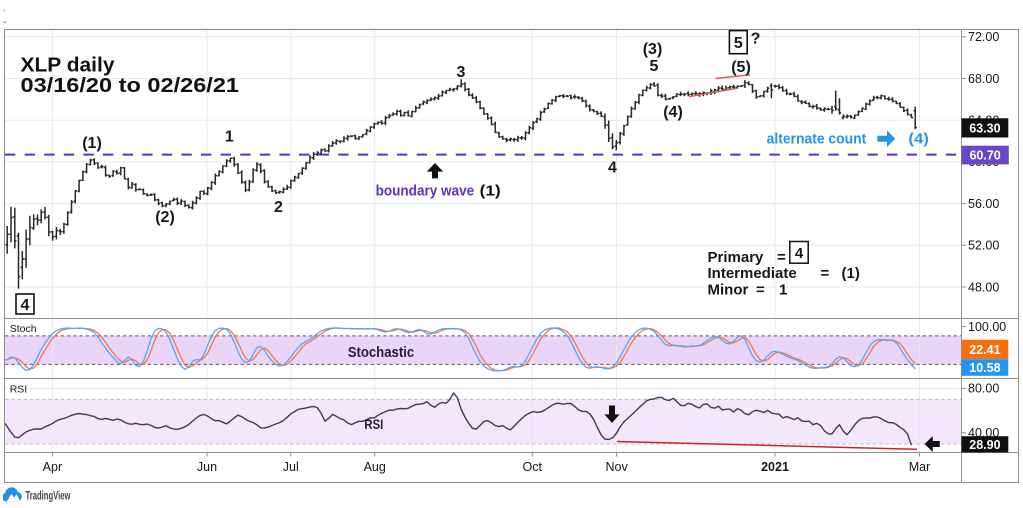 The height and width of the screenshot is (508, 1023). What do you see at coordinates (983, 287) in the screenshot?
I see `svg-text: 48.00` at bounding box center [983, 287].